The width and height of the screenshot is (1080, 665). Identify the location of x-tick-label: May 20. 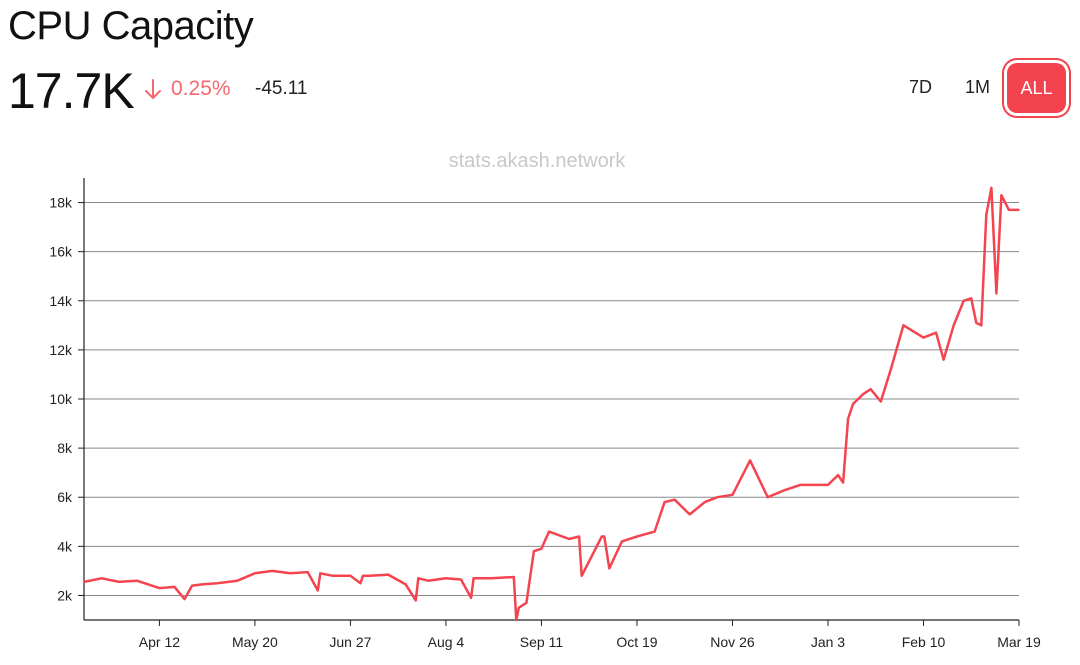
(255, 642).